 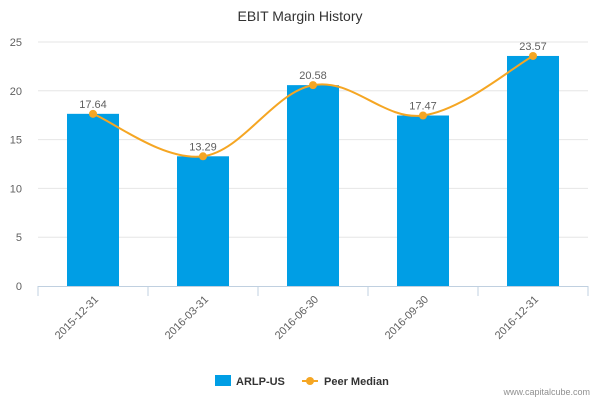 I want to click on legend-item-peer-median: Peer Median, so click(x=345, y=382).